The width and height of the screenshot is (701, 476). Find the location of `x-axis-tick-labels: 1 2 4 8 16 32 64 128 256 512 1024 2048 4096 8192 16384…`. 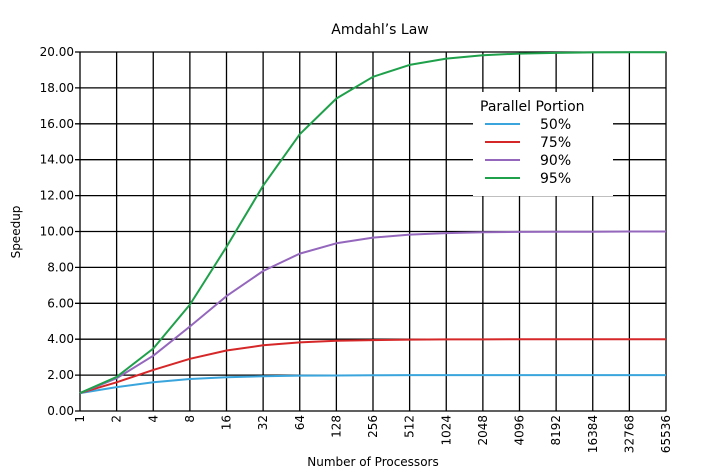

x-axis-tick-labels: 1 2 4 8 16 32 64 128 256 512 1024 2048 4096 8192 16384… is located at coordinates (373, 434).